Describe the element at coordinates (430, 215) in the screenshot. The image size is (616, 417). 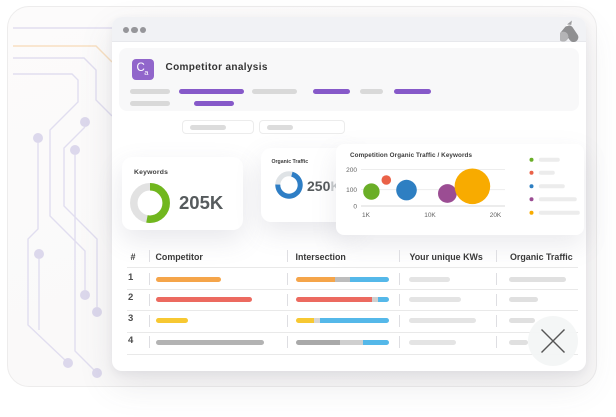
I see `svg-text: 10K` at that location.